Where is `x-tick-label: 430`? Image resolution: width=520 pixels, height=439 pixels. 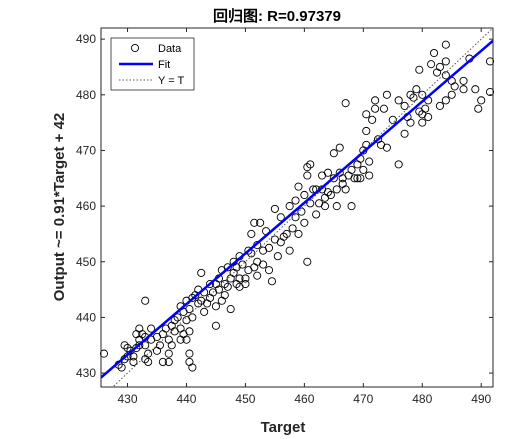 x-tick-label: 430 is located at coordinates (128, 399).